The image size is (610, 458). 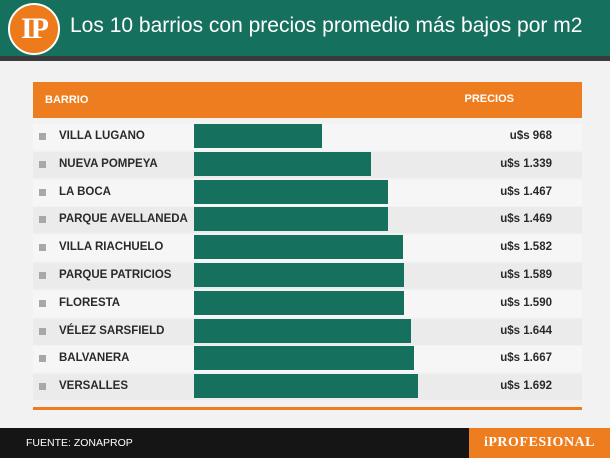 I want to click on category-label: FLORESTA, so click(x=90, y=302).